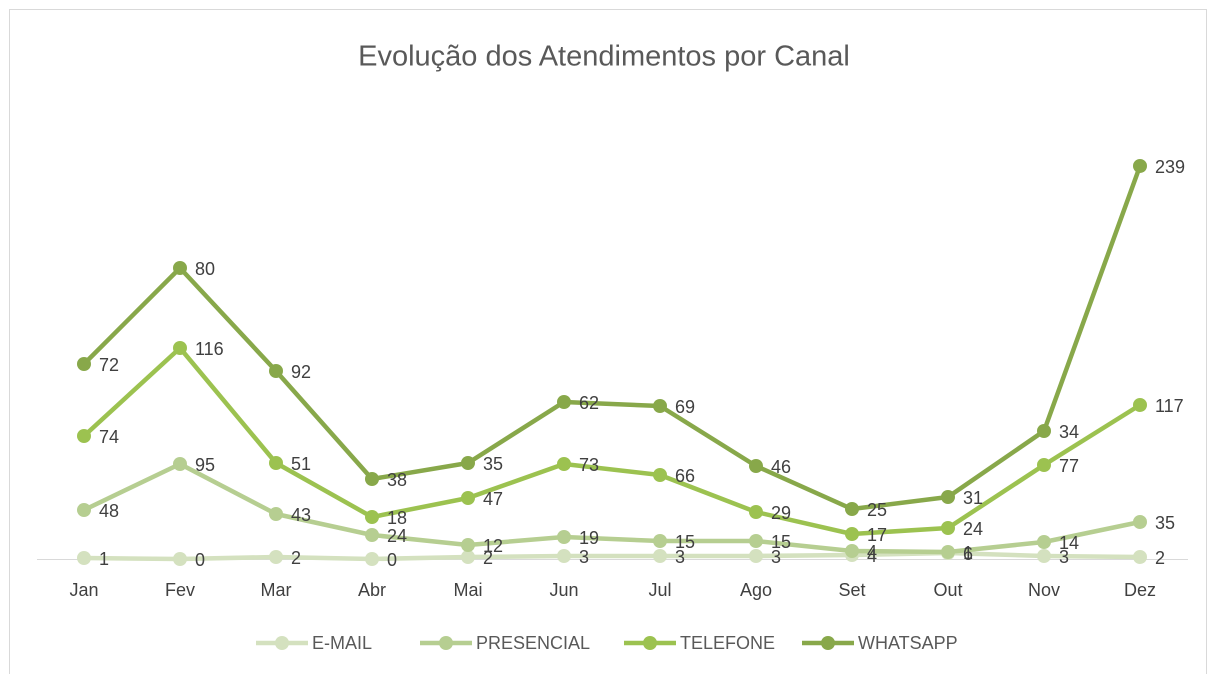  What do you see at coordinates (109, 511) in the screenshot?
I see `data-label: 48` at bounding box center [109, 511].